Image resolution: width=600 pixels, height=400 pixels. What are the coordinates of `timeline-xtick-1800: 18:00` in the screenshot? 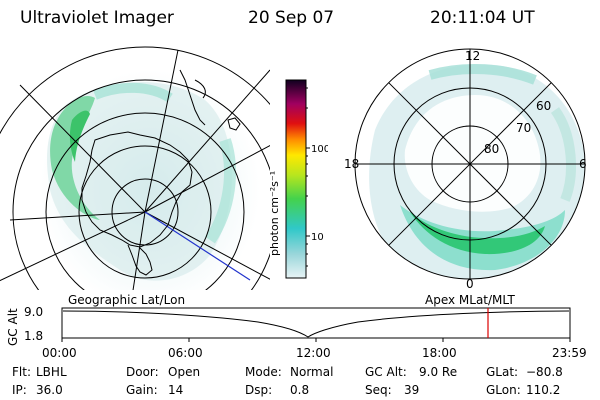 It's located at (439, 353).